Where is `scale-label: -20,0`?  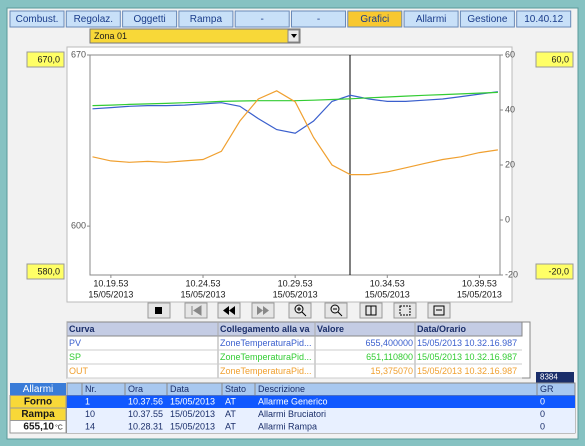
scale-label: -20,0 is located at coordinates (558, 271).